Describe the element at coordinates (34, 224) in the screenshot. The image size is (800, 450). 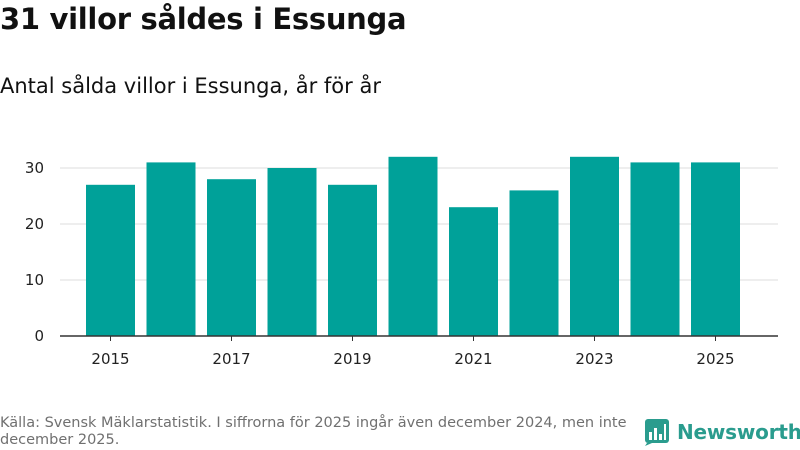
I see `y-tick-label: 20` at that location.